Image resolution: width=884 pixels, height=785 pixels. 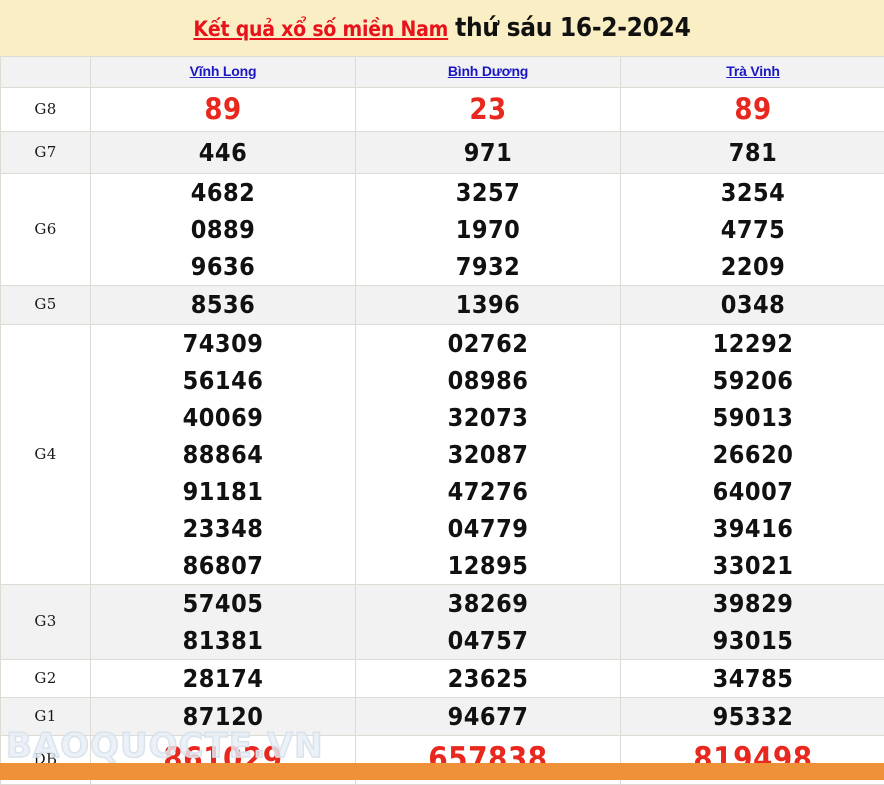 I want to click on prize-number: 23625, so click(x=488, y=678).